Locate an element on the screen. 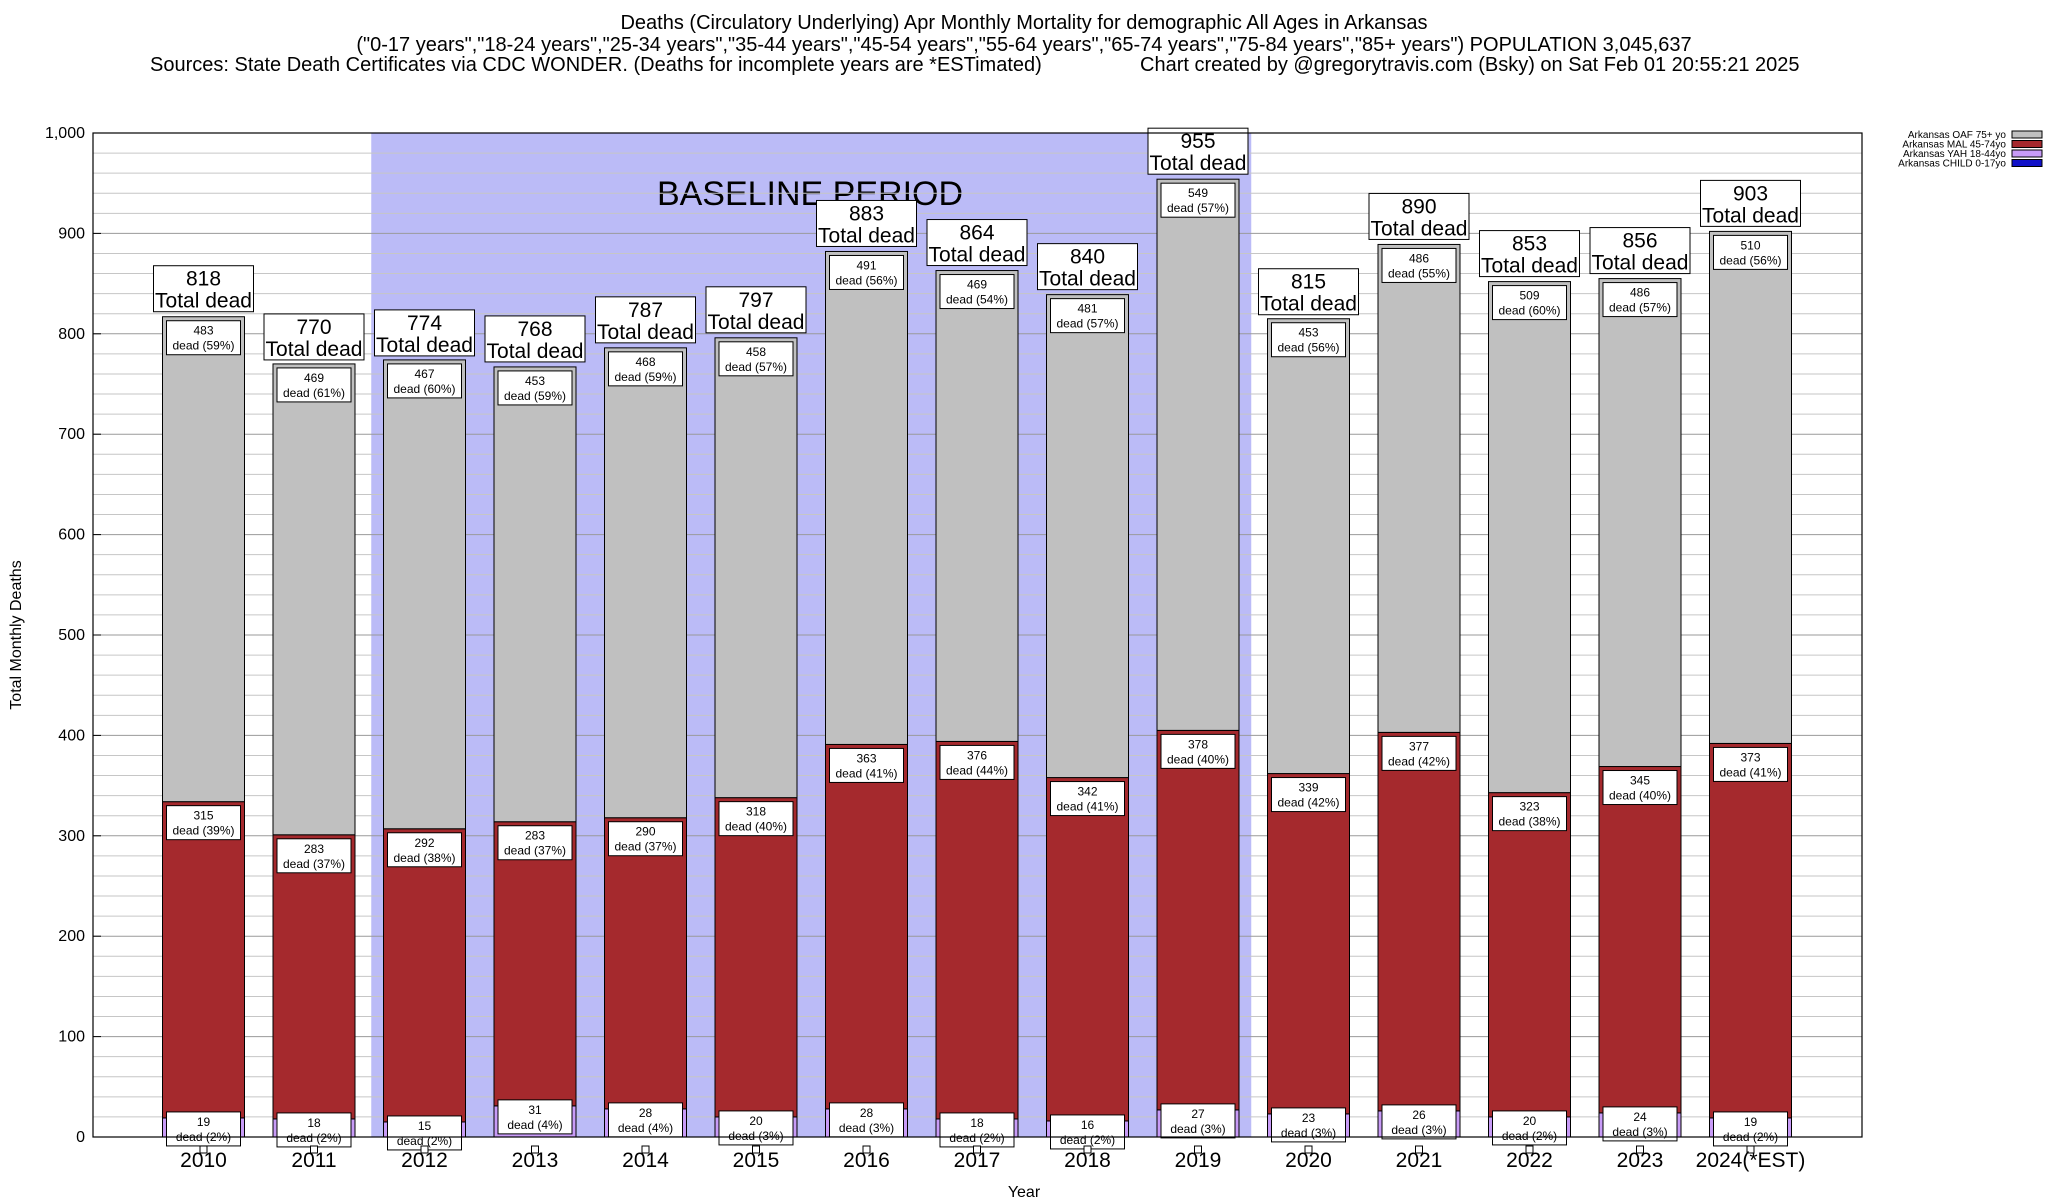  total-value-label: 818 is located at coordinates (203, 279).